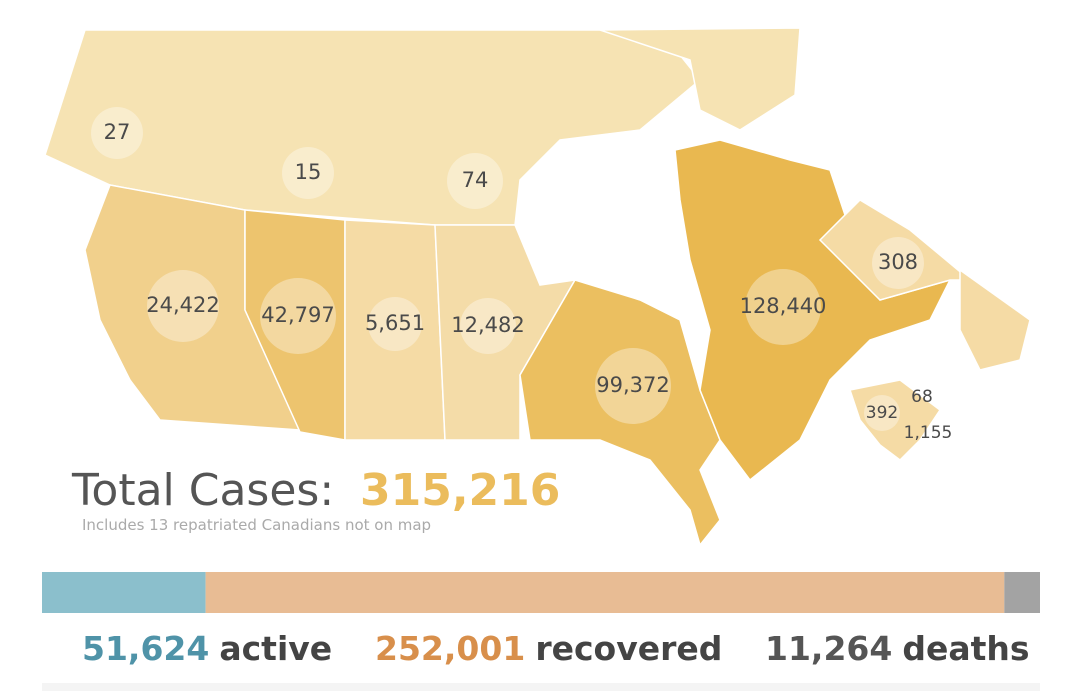 The width and height of the screenshot is (1080, 691). What do you see at coordinates (995, 319) in the screenshot?
I see `newfoundland` at bounding box center [995, 319].